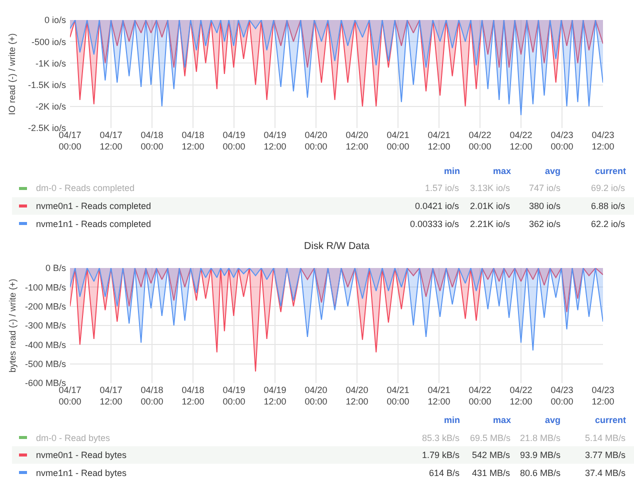 The width and height of the screenshot is (634, 482). Describe the element at coordinates (45, 345) in the screenshot. I see `y-tick-label: -400 MB/s` at that location.